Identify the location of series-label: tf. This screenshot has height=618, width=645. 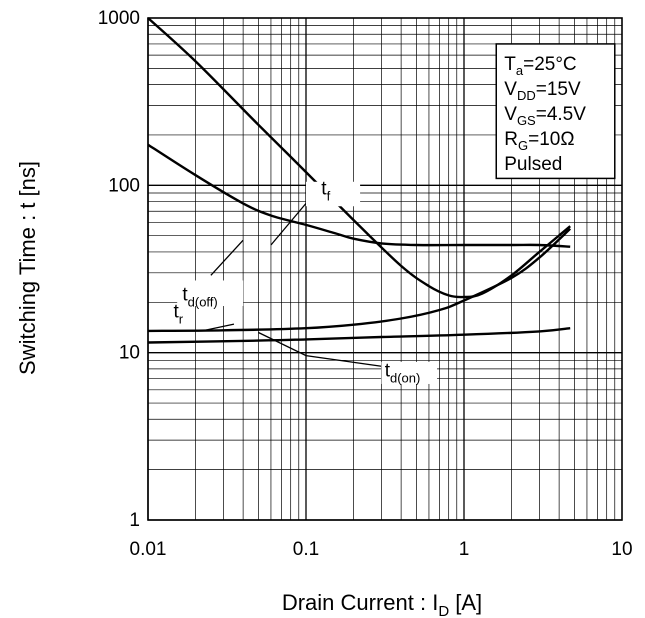
(325, 191).